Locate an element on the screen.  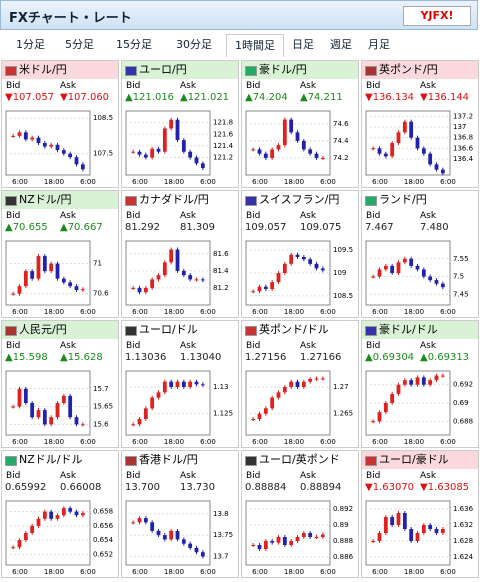
pair-name-text: 豪ドル/ドル is located at coordinates (408, 329).